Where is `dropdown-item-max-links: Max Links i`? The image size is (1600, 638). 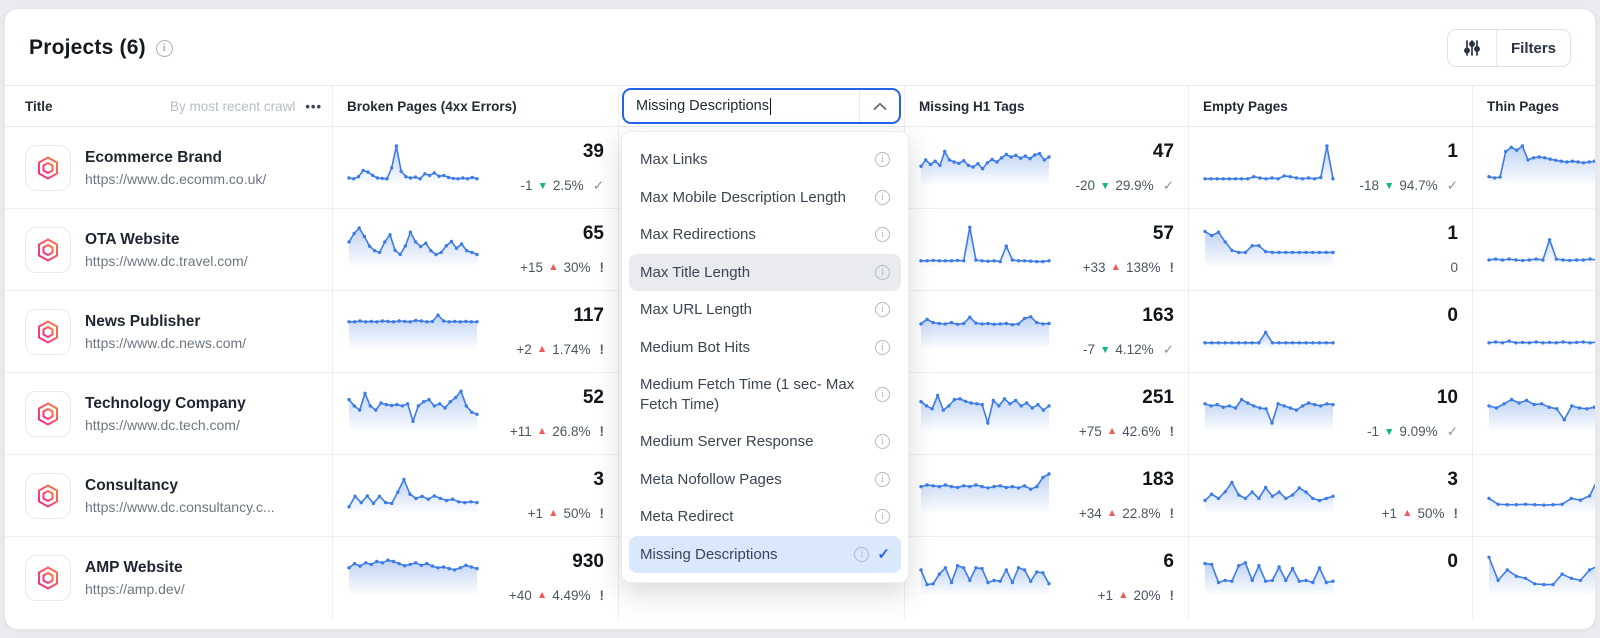 dropdown-item-max-links: Max Links i is located at coordinates (765, 160).